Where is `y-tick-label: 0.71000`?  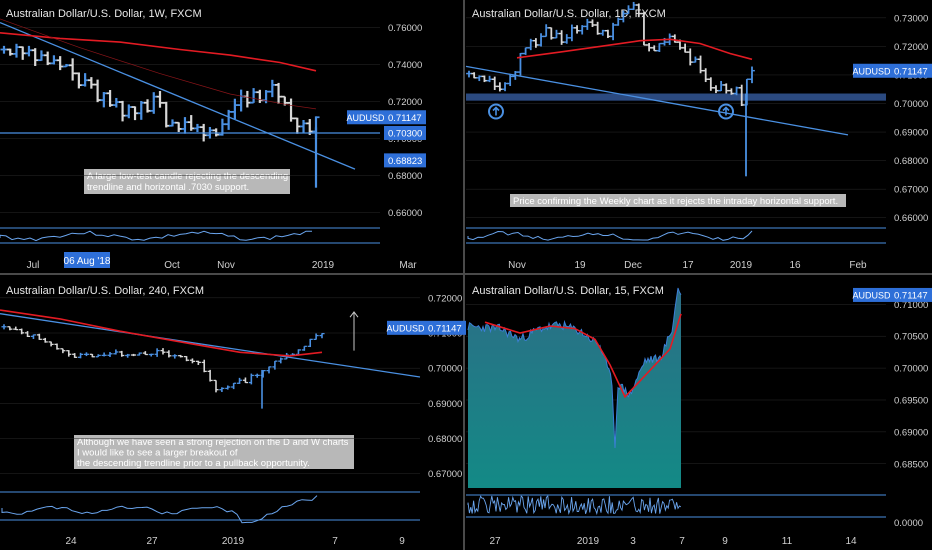
y-tick-label: 0.71000 is located at coordinates (911, 305).